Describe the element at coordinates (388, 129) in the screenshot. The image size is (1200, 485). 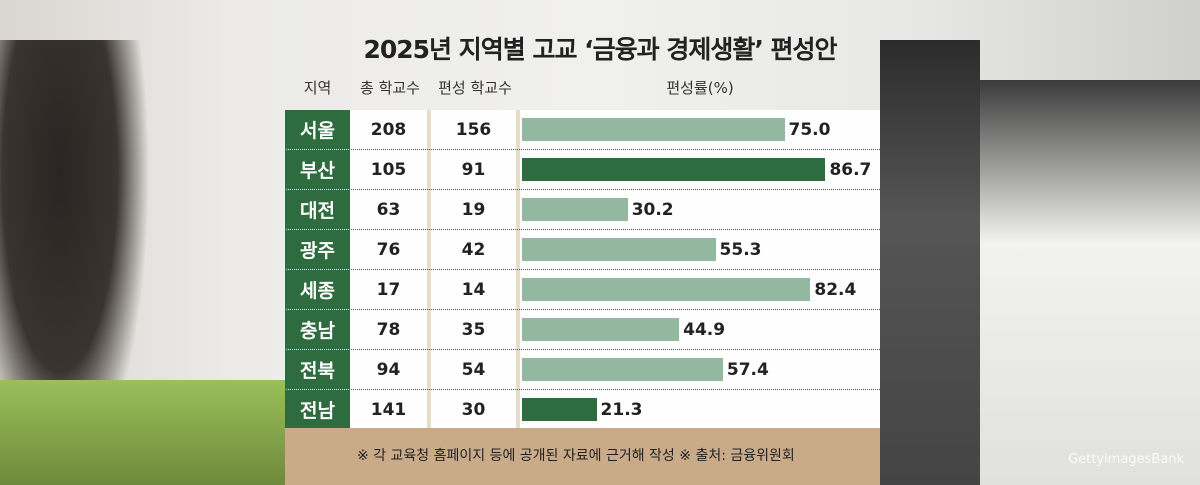
I see `total-schools: 208` at that location.